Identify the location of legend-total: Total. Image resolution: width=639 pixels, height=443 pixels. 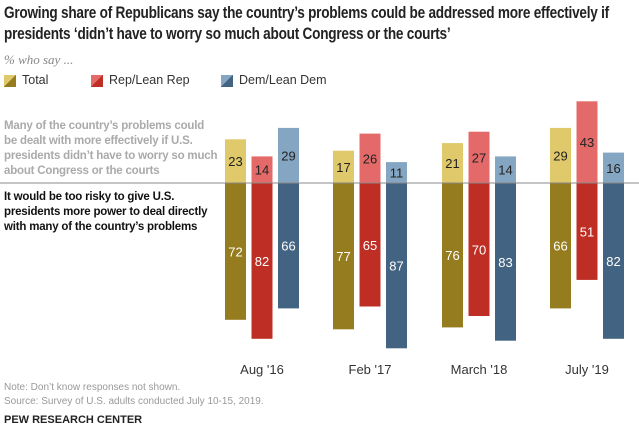
(47, 80).